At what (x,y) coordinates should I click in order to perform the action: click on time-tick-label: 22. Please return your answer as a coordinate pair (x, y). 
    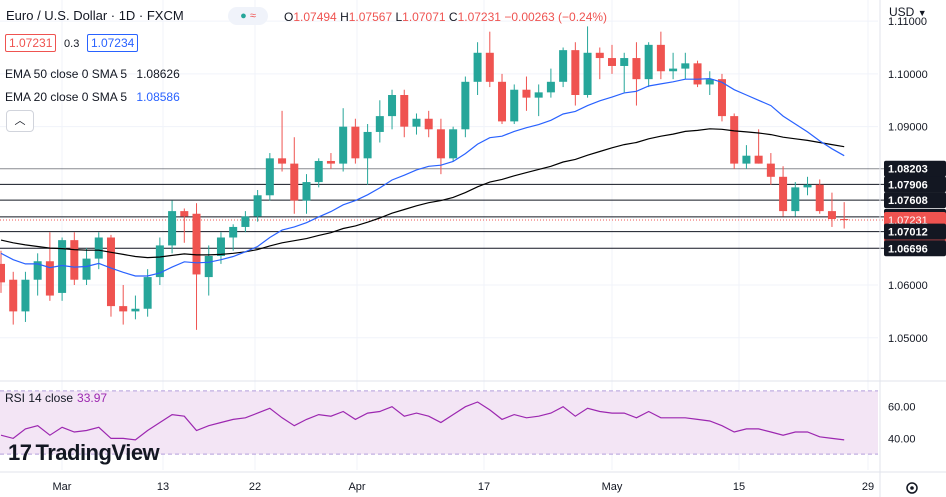
    Looking at the image, I should click on (255, 487).